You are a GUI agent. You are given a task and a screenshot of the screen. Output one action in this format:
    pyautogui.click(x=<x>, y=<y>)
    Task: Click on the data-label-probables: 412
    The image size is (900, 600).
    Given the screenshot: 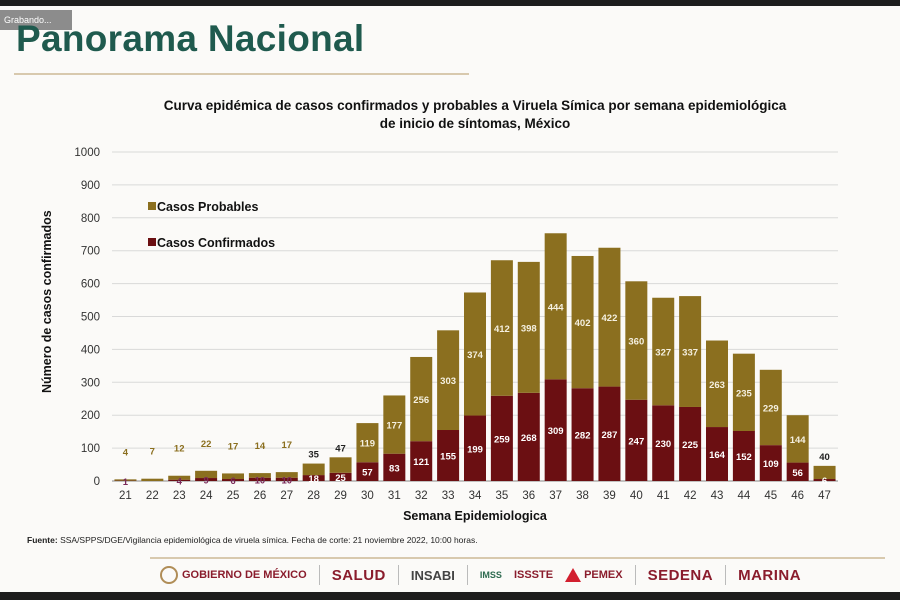 What is the action you would take?
    pyautogui.click(x=502, y=329)
    